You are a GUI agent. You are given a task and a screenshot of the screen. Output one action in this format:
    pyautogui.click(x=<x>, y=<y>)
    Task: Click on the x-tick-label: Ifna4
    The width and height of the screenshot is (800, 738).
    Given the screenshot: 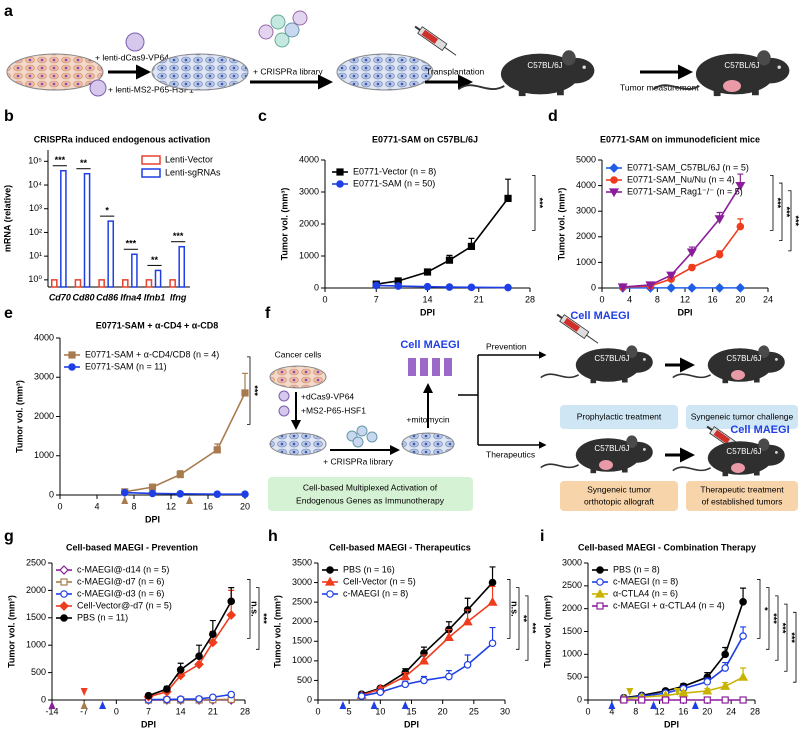 What is the action you would take?
    pyautogui.click(x=130, y=297)
    